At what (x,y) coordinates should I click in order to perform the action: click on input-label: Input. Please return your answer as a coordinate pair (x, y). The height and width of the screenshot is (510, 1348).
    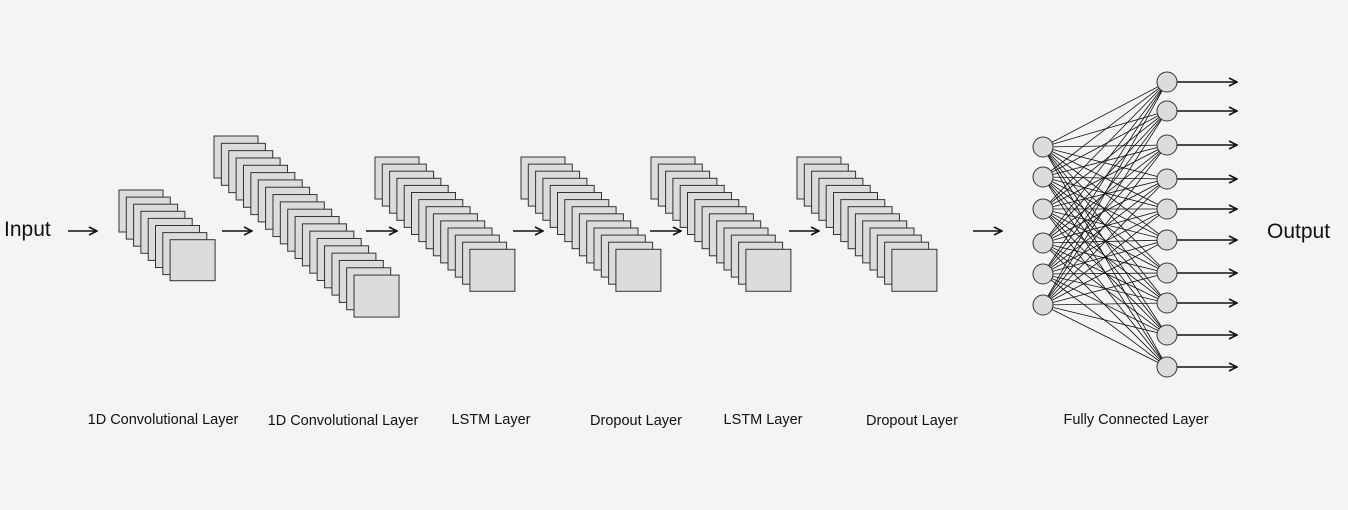
    Looking at the image, I should click on (27, 229).